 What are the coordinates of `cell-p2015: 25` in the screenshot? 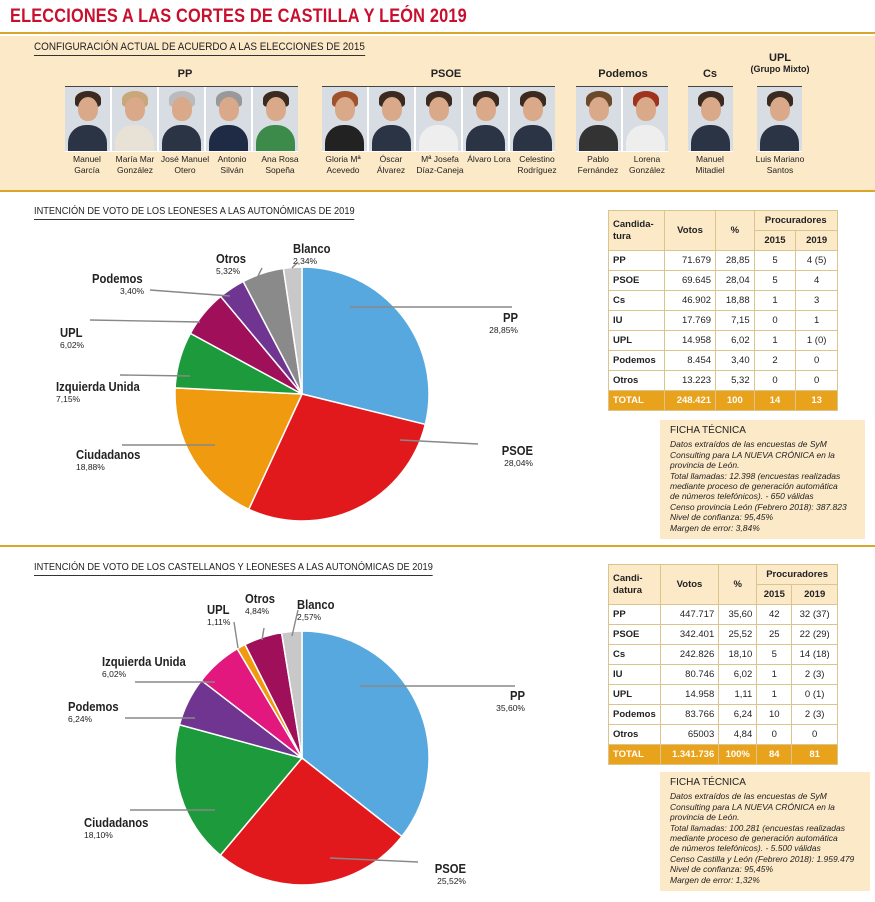 It's located at (774, 634).